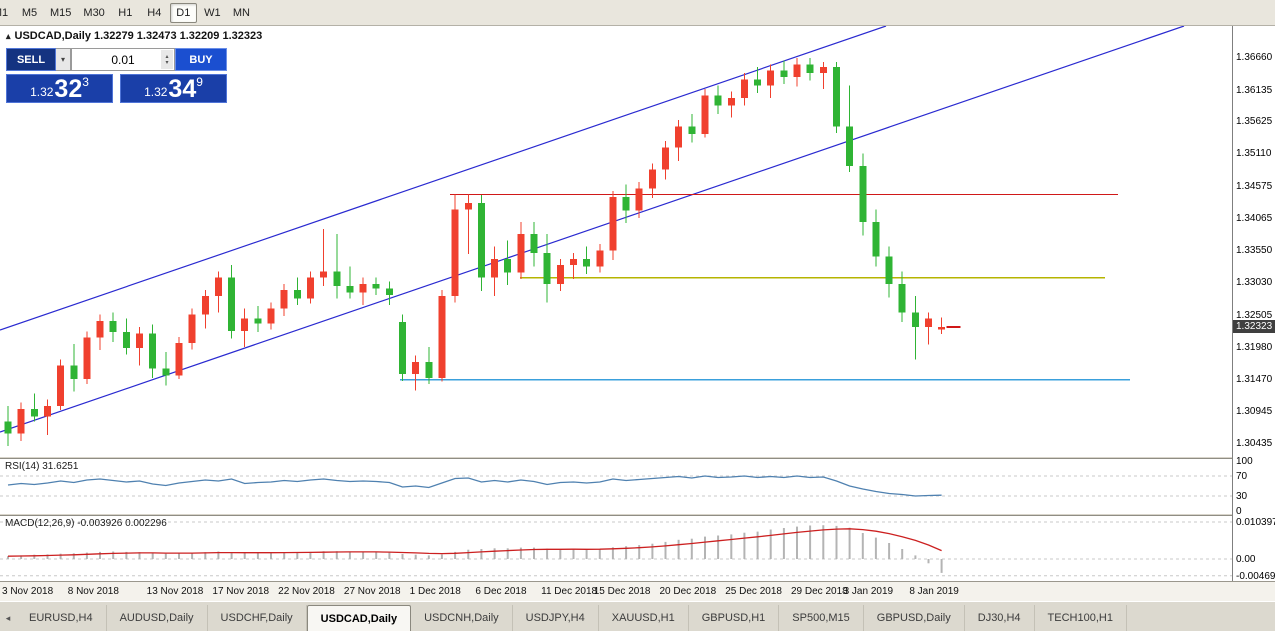 This screenshot has height=631, width=1275. Describe the element at coordinates (123, 59) in the screenshot. I see `volume-field: 0.01 ▴ ▾` at that location.